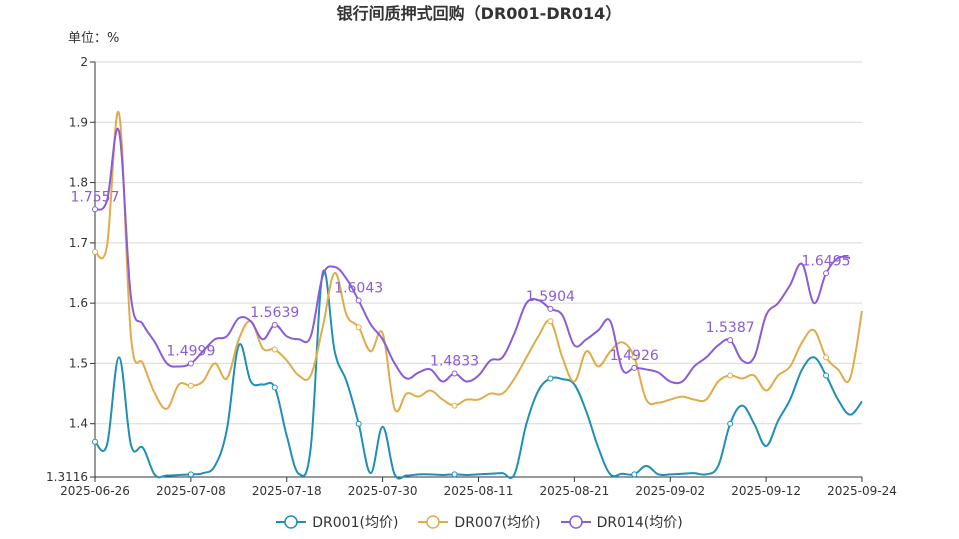 The width and height of the screenshot is (959, 539). Describe the element at coordinates (78, 424) in the screenshot. I see `y-tick-label-6: 1.4` at that location.